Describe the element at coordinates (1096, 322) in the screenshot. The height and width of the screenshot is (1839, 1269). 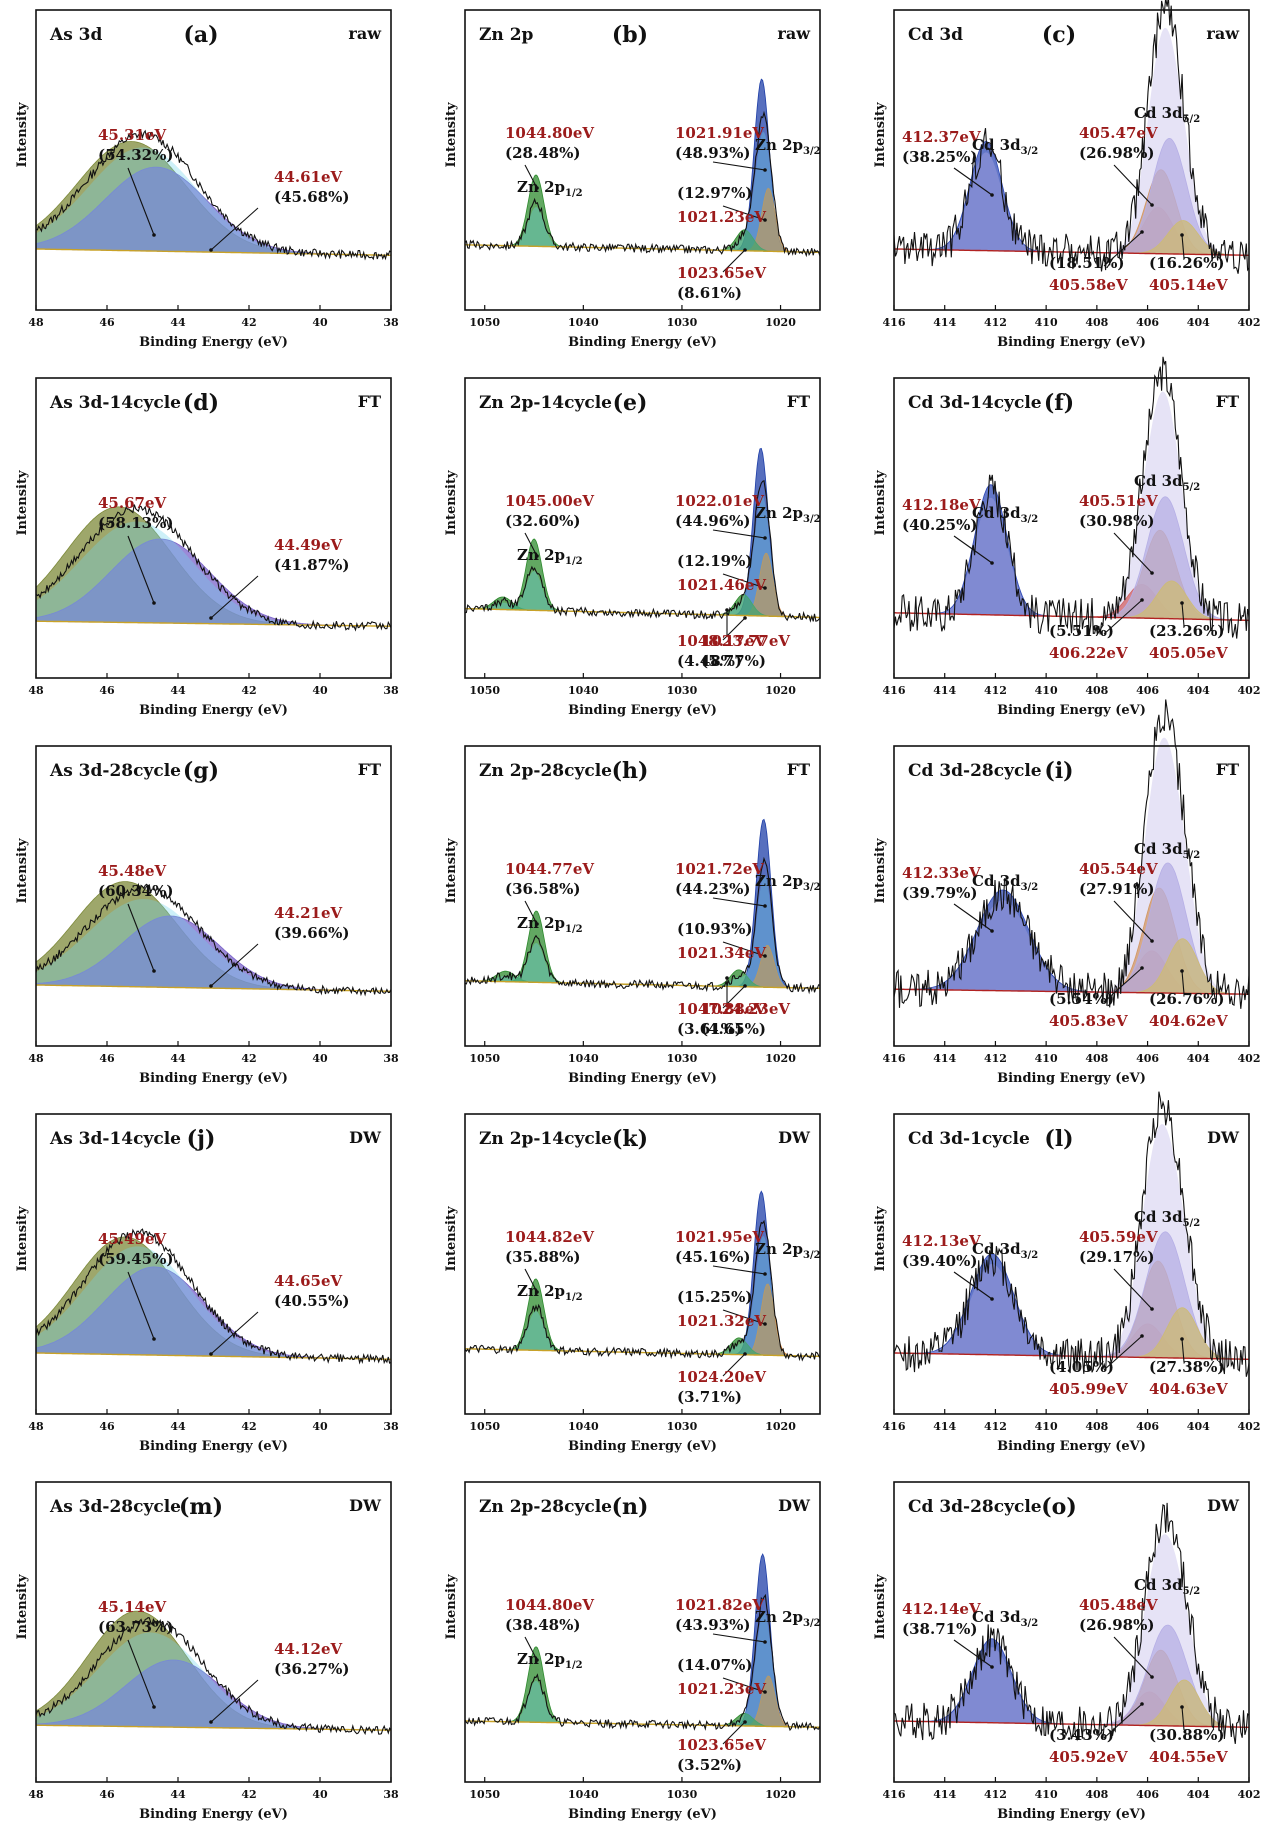
I see `tick-label-c-4: 408` at that location.